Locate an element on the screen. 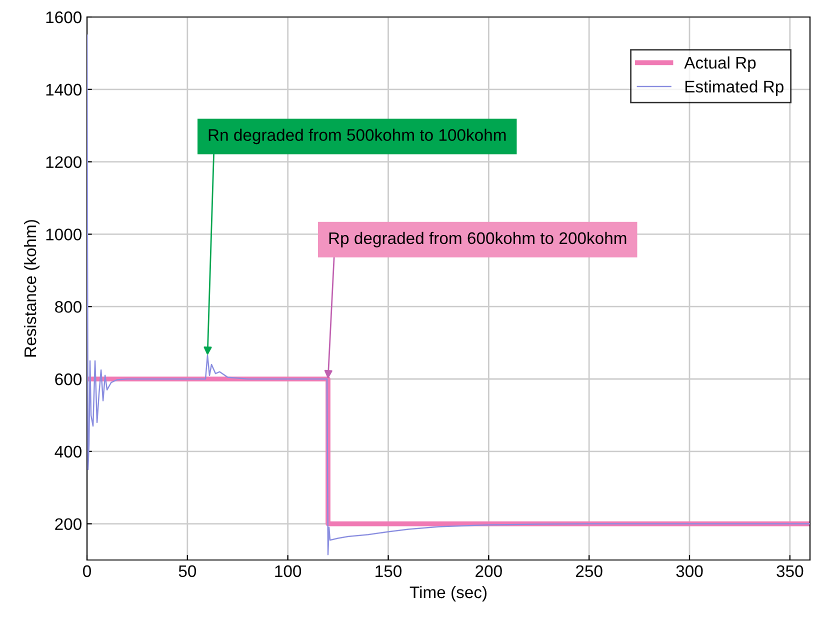 This screenshot has width=813, height=621. x-tick-label: 250 is located at coordinates (589, 571).